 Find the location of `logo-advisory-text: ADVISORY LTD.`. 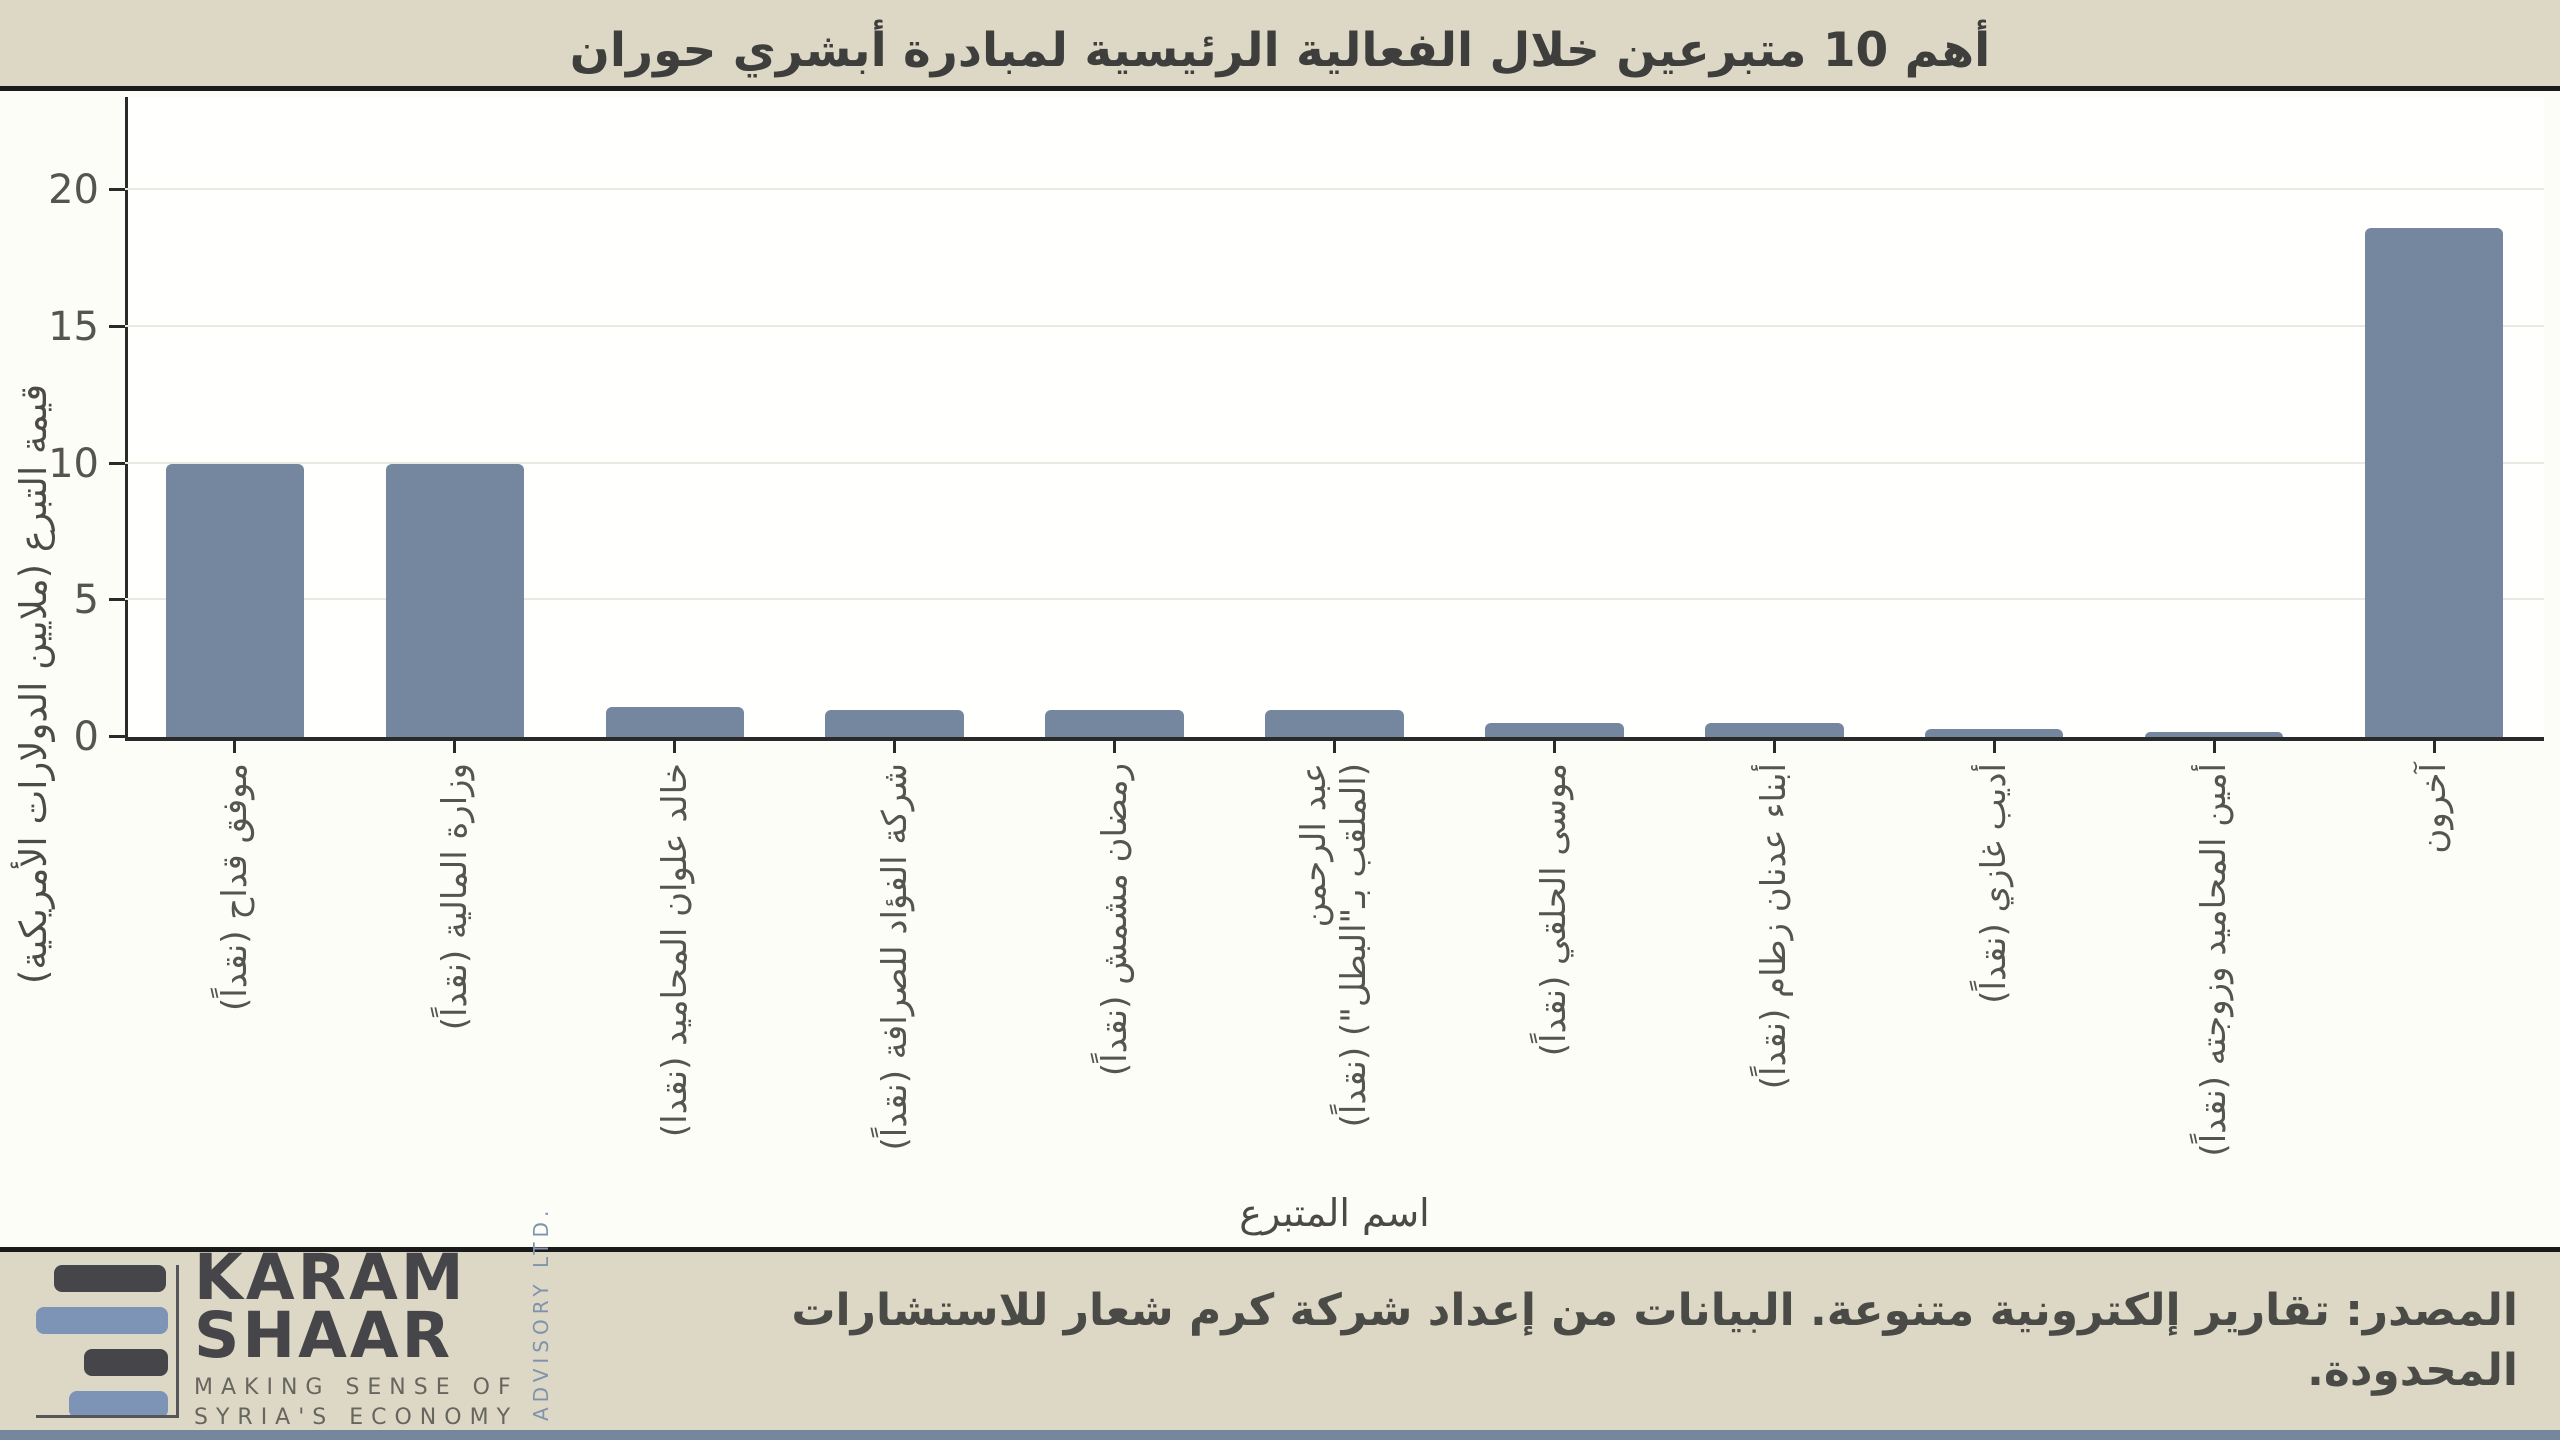

logo-advisory-text: ADVISORY LTD. is located at coordinates (540, 1313).